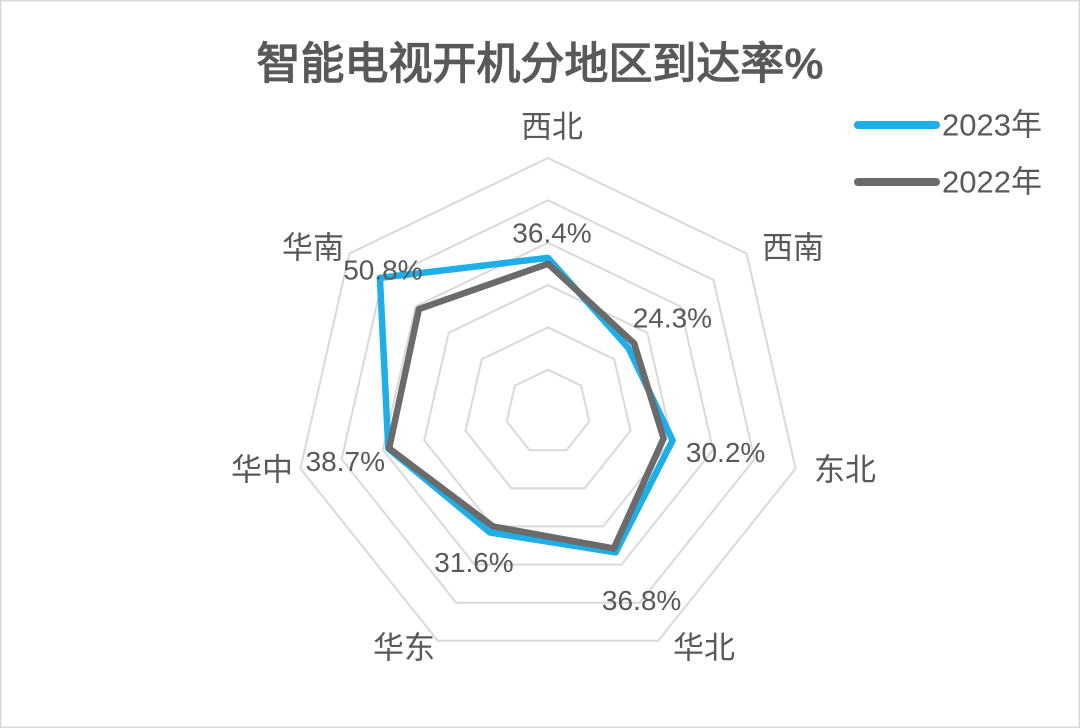  What do you see at coordinates (552, 127) in the screenshot?
I see `axis-label: 西北` at bounding box center [552, 127].